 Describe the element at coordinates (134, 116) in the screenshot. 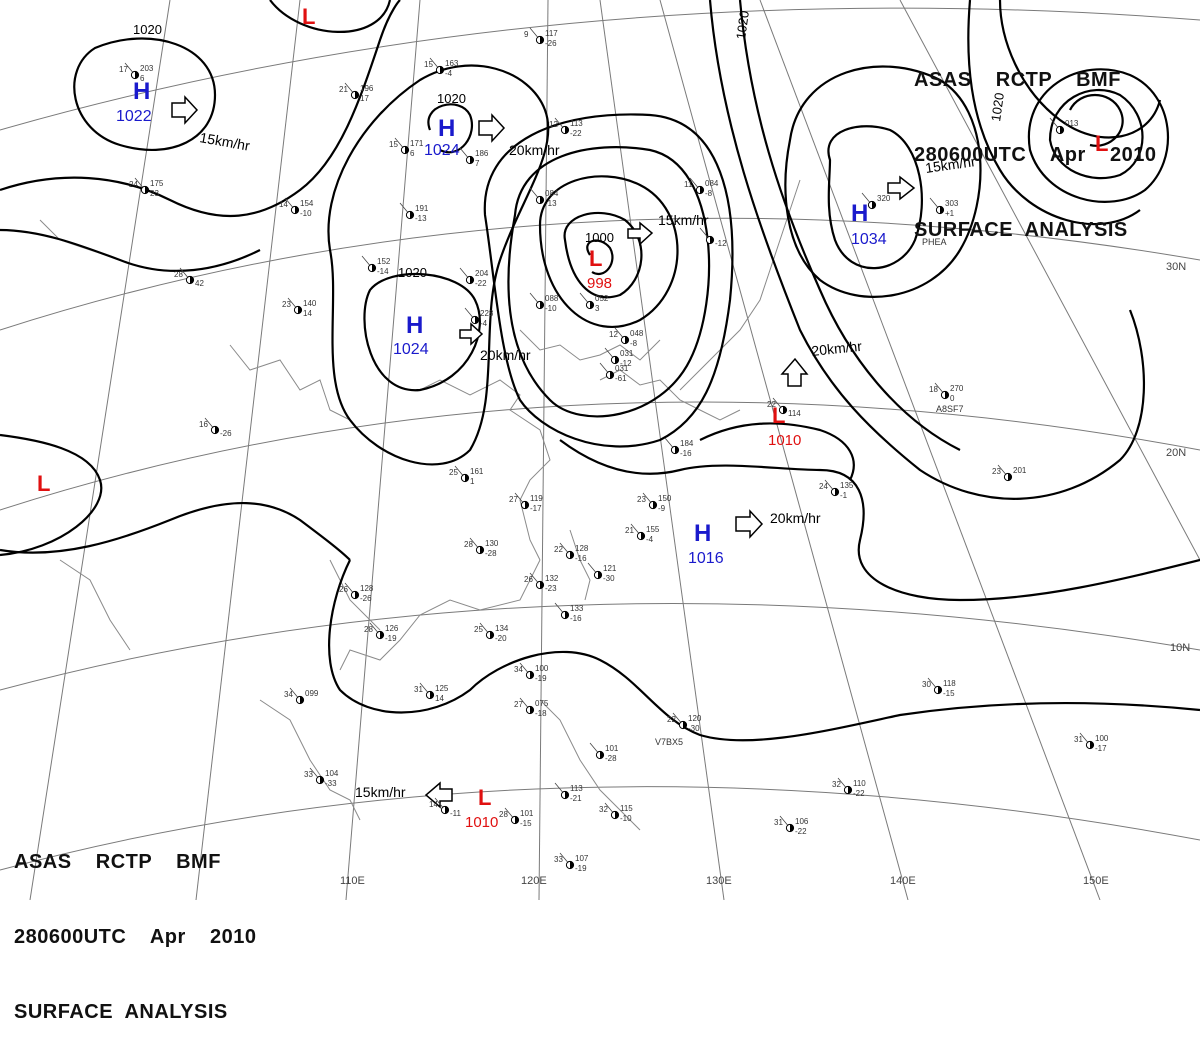

I see `high-center-value: 1022` at that location.